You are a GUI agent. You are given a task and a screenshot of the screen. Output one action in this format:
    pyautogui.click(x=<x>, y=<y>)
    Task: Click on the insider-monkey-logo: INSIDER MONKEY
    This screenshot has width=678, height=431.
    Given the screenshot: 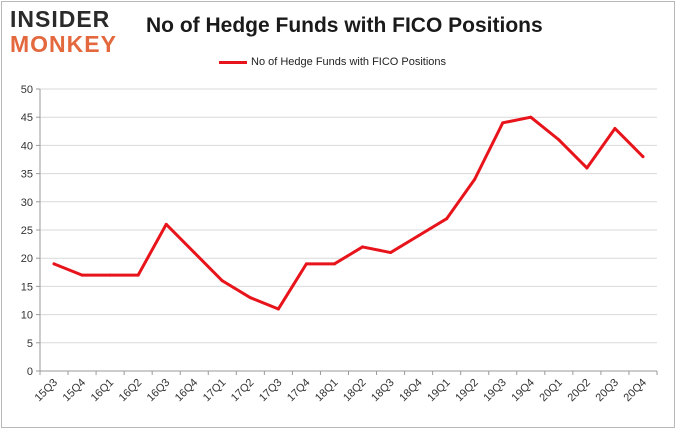 What is the action you would take?
    pyautogui.click(x=69, y=32)
    